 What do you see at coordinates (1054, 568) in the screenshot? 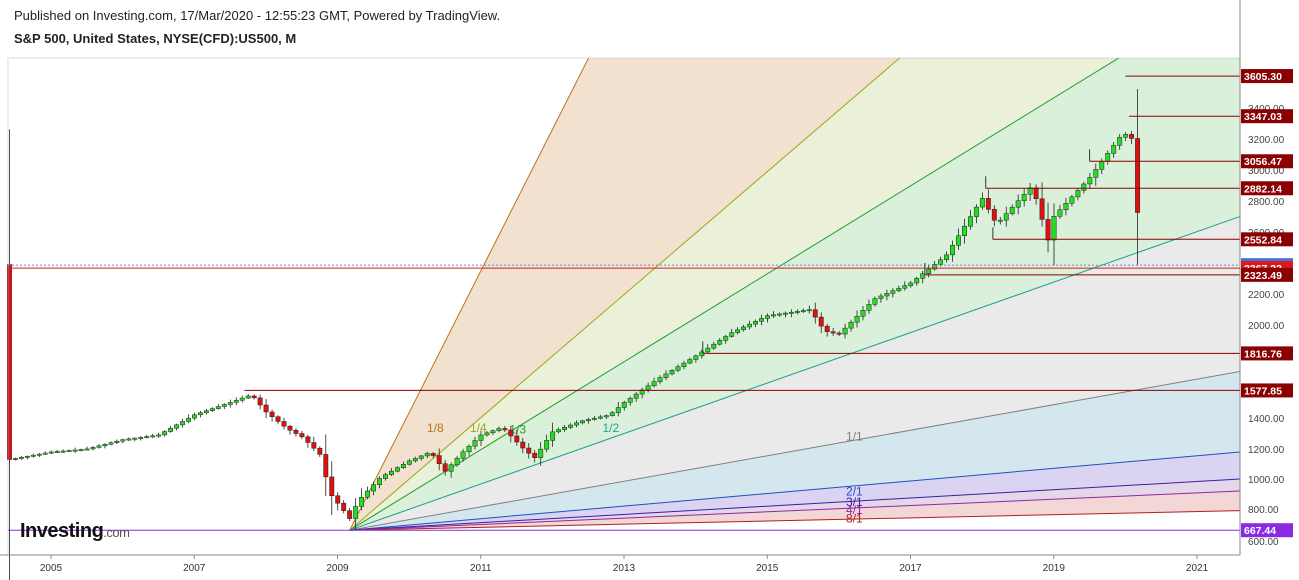
I see `x-tick-label: 2019` at bounding box center [1054, 568].